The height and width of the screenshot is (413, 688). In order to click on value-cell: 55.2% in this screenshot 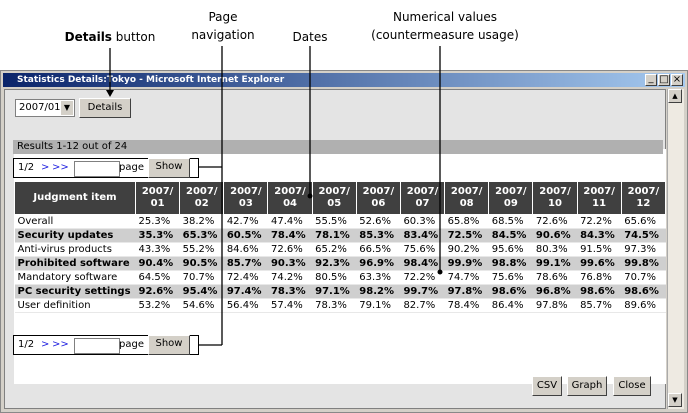, I will do `click(201, 249)`.